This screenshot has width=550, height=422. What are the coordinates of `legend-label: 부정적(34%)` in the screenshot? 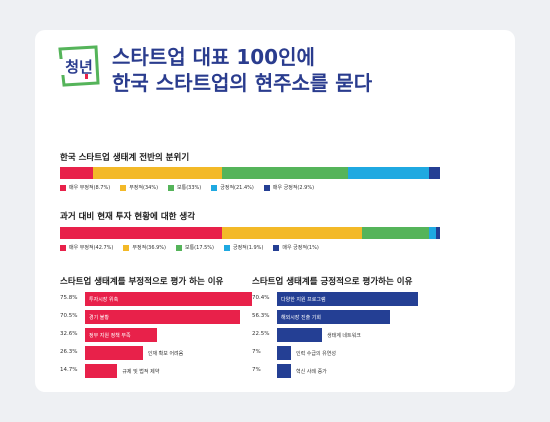 It's located at (144, 188).